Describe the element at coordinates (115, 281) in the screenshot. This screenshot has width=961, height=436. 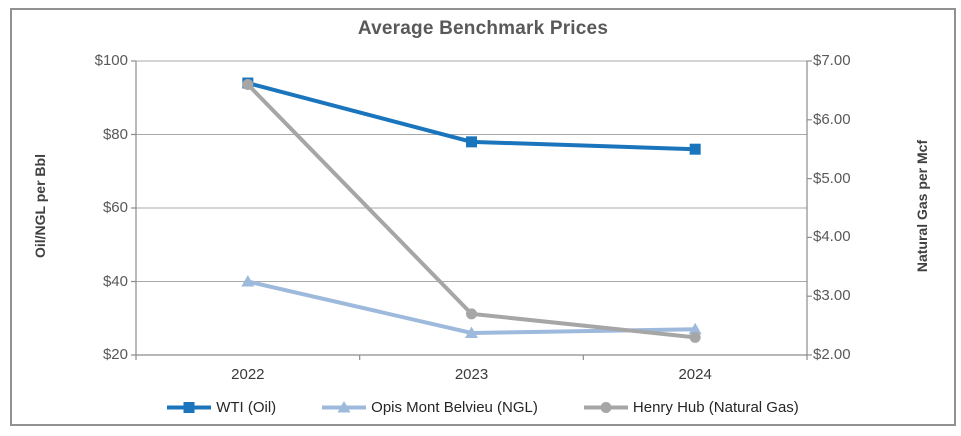
I see `left-axis-tick-label: $40` at that location.